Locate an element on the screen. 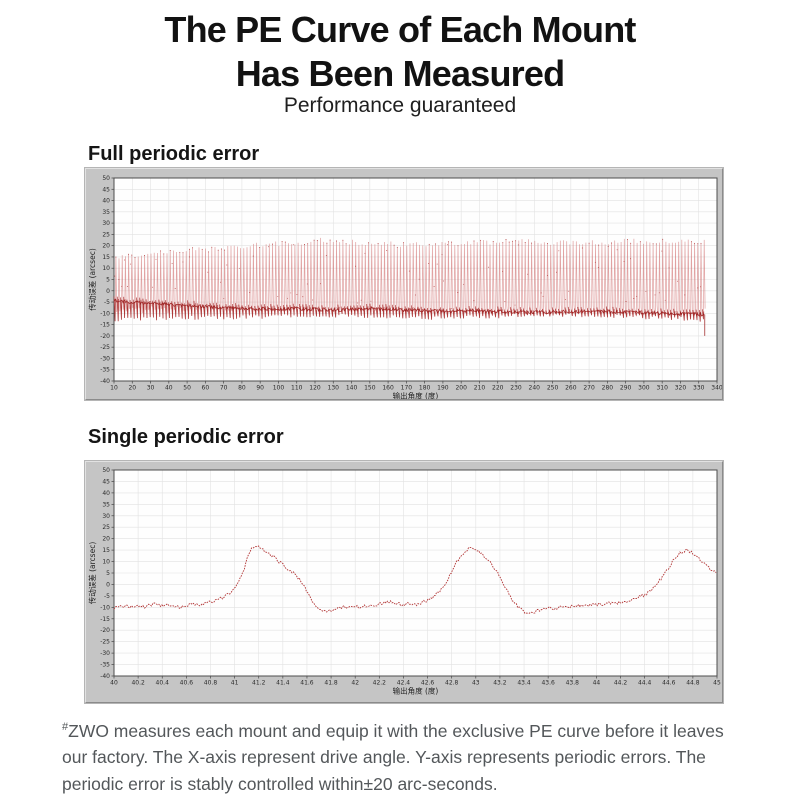 This screenshot has width=800, height=800. svg-text: 100 is located at coordinates (279, 388).